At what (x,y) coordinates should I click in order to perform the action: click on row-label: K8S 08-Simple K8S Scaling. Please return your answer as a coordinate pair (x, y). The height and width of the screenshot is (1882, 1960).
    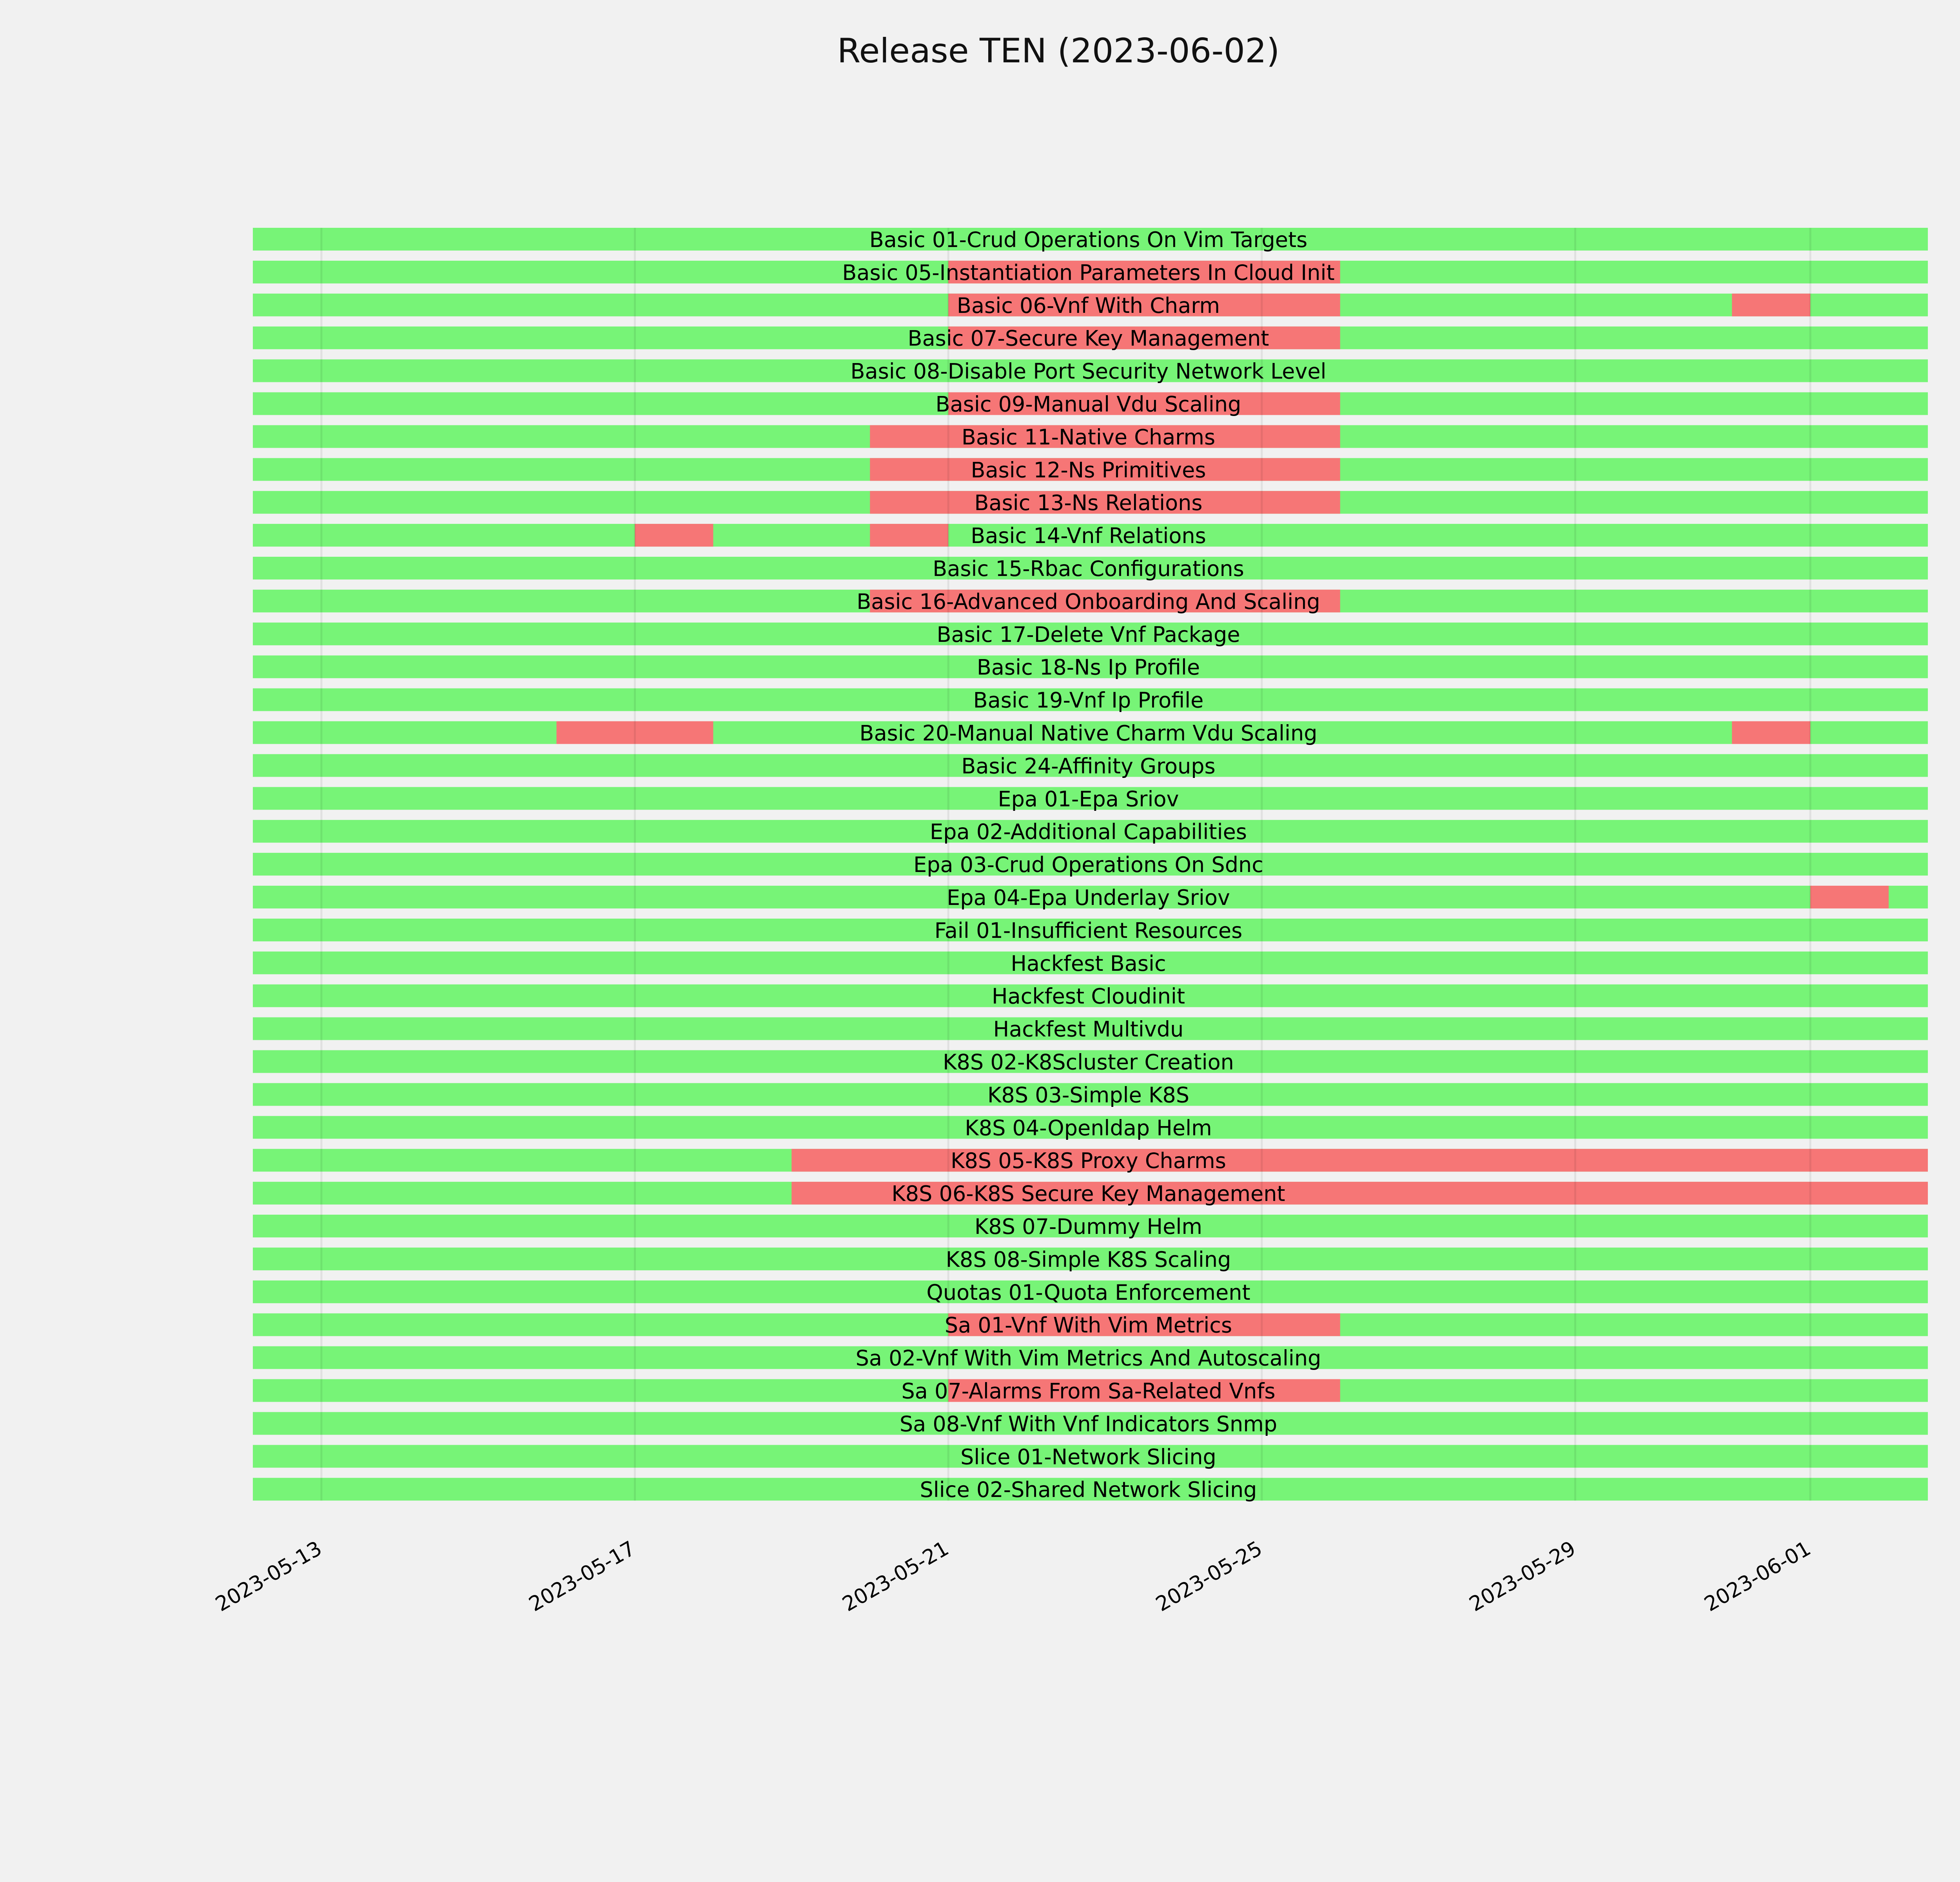
    Looking at the image, I should click on (1088, 1259).